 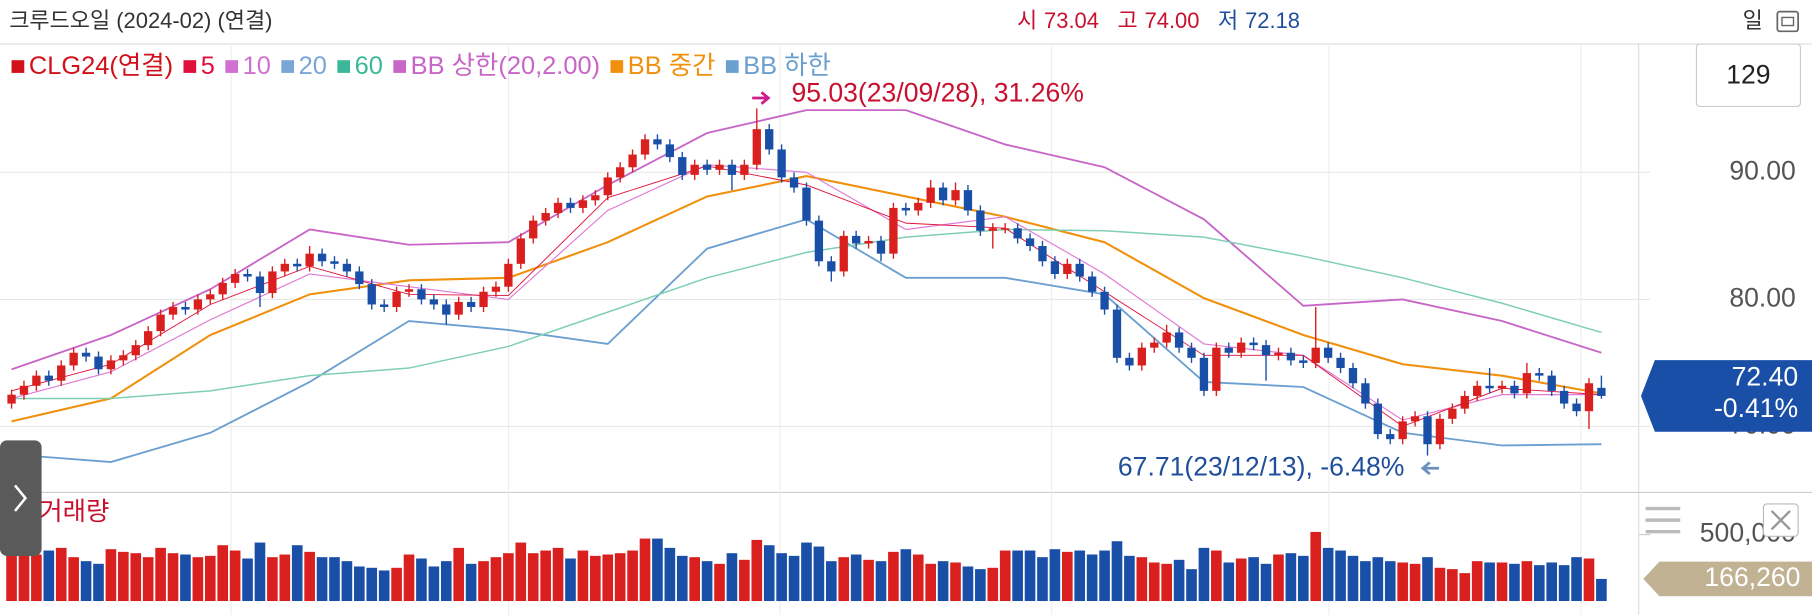 What do you see at coordinates (1753, 20) in the screenshot?
I see `period: 일` at bounding box center [1753, 20].